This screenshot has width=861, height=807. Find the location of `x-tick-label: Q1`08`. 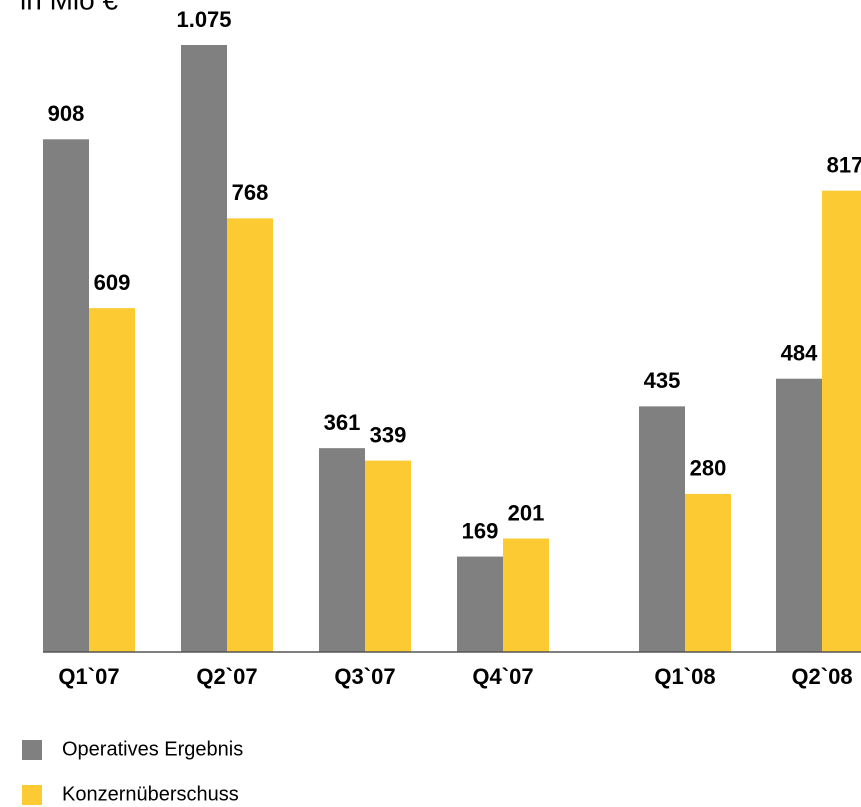

x-tick-label: Q1`08 is located at coordinates (684, 676).